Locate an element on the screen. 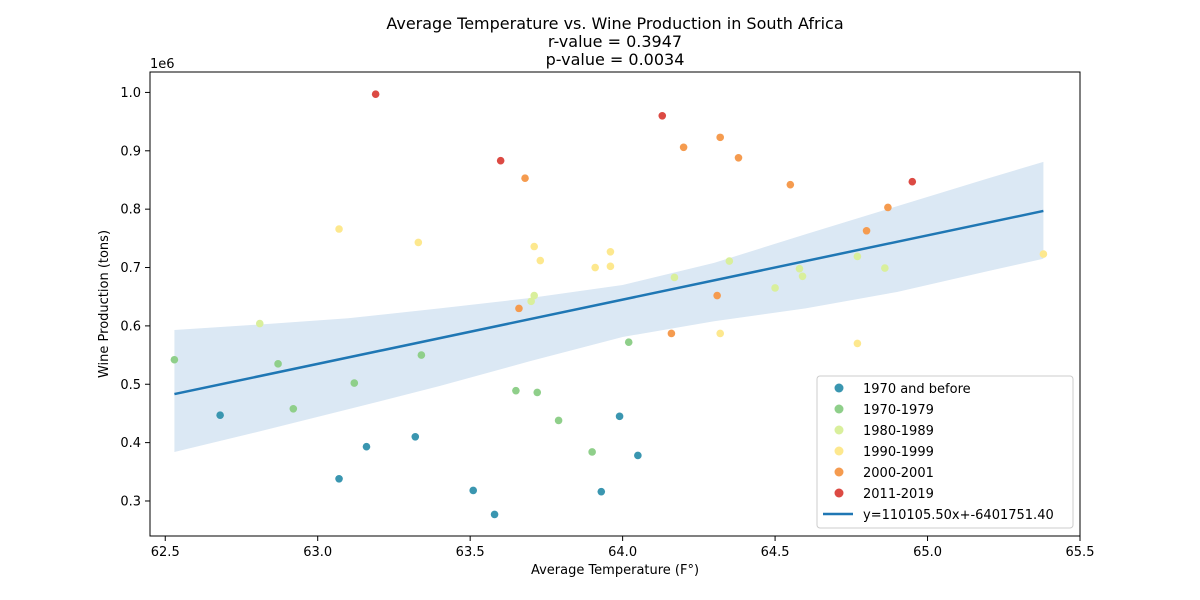 The image size is (1200, 600). y-tick-label: 0.4 is located at coordinates (130, 443).